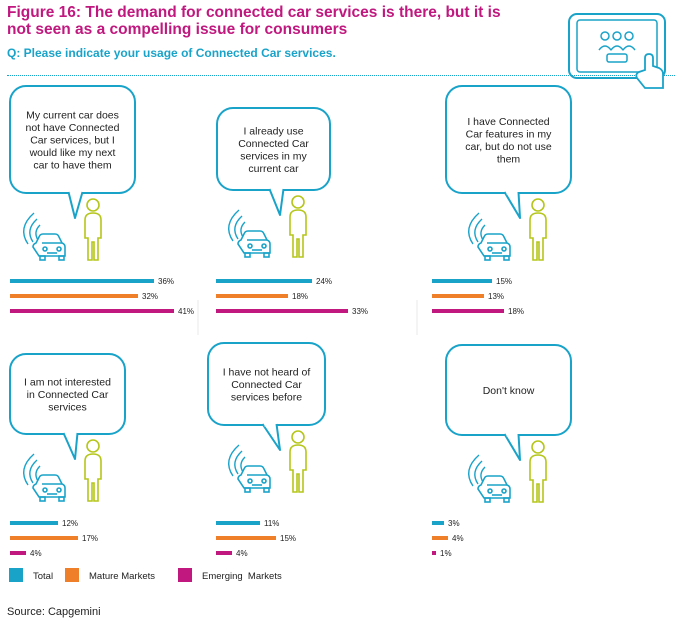 This screenshot has width=684, height=623. What do you see at coordinates (324, 281) in the screenshot?
I see `data-label: 24%` at bounding box center [324, 281].